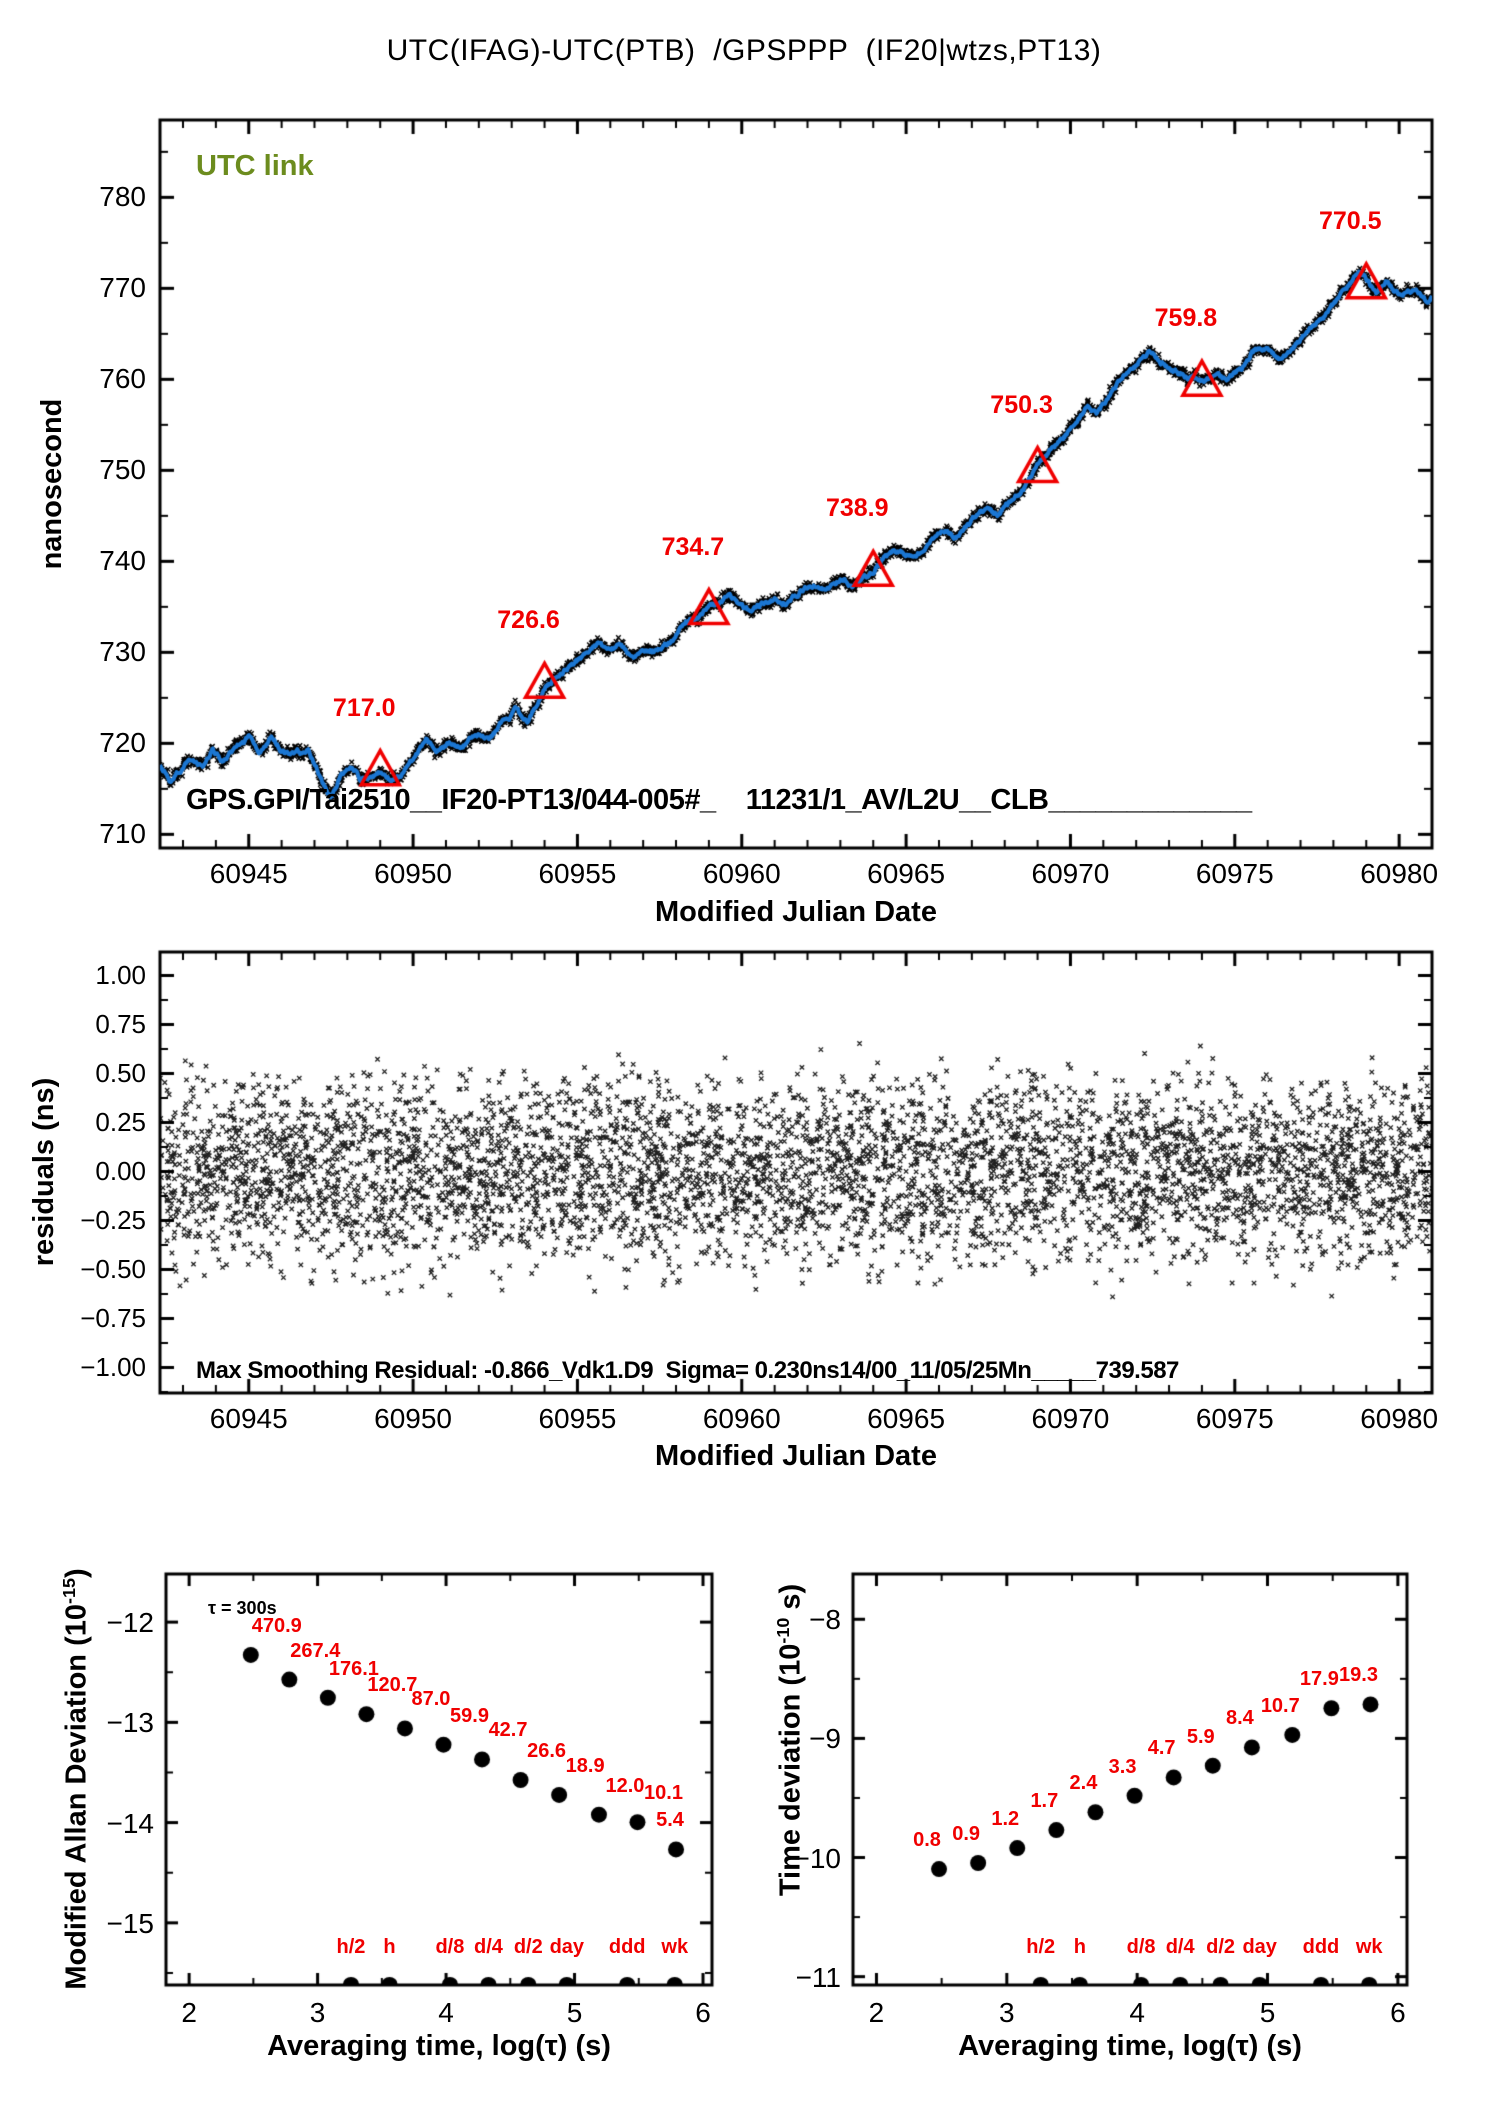 Image resolution: width=1488 pixels, height=2105 pixels. What do you see at coordinates (130, 1723) in the screenshot?
I see `y-tick-label: −13` at bounding box center [130, 1723].